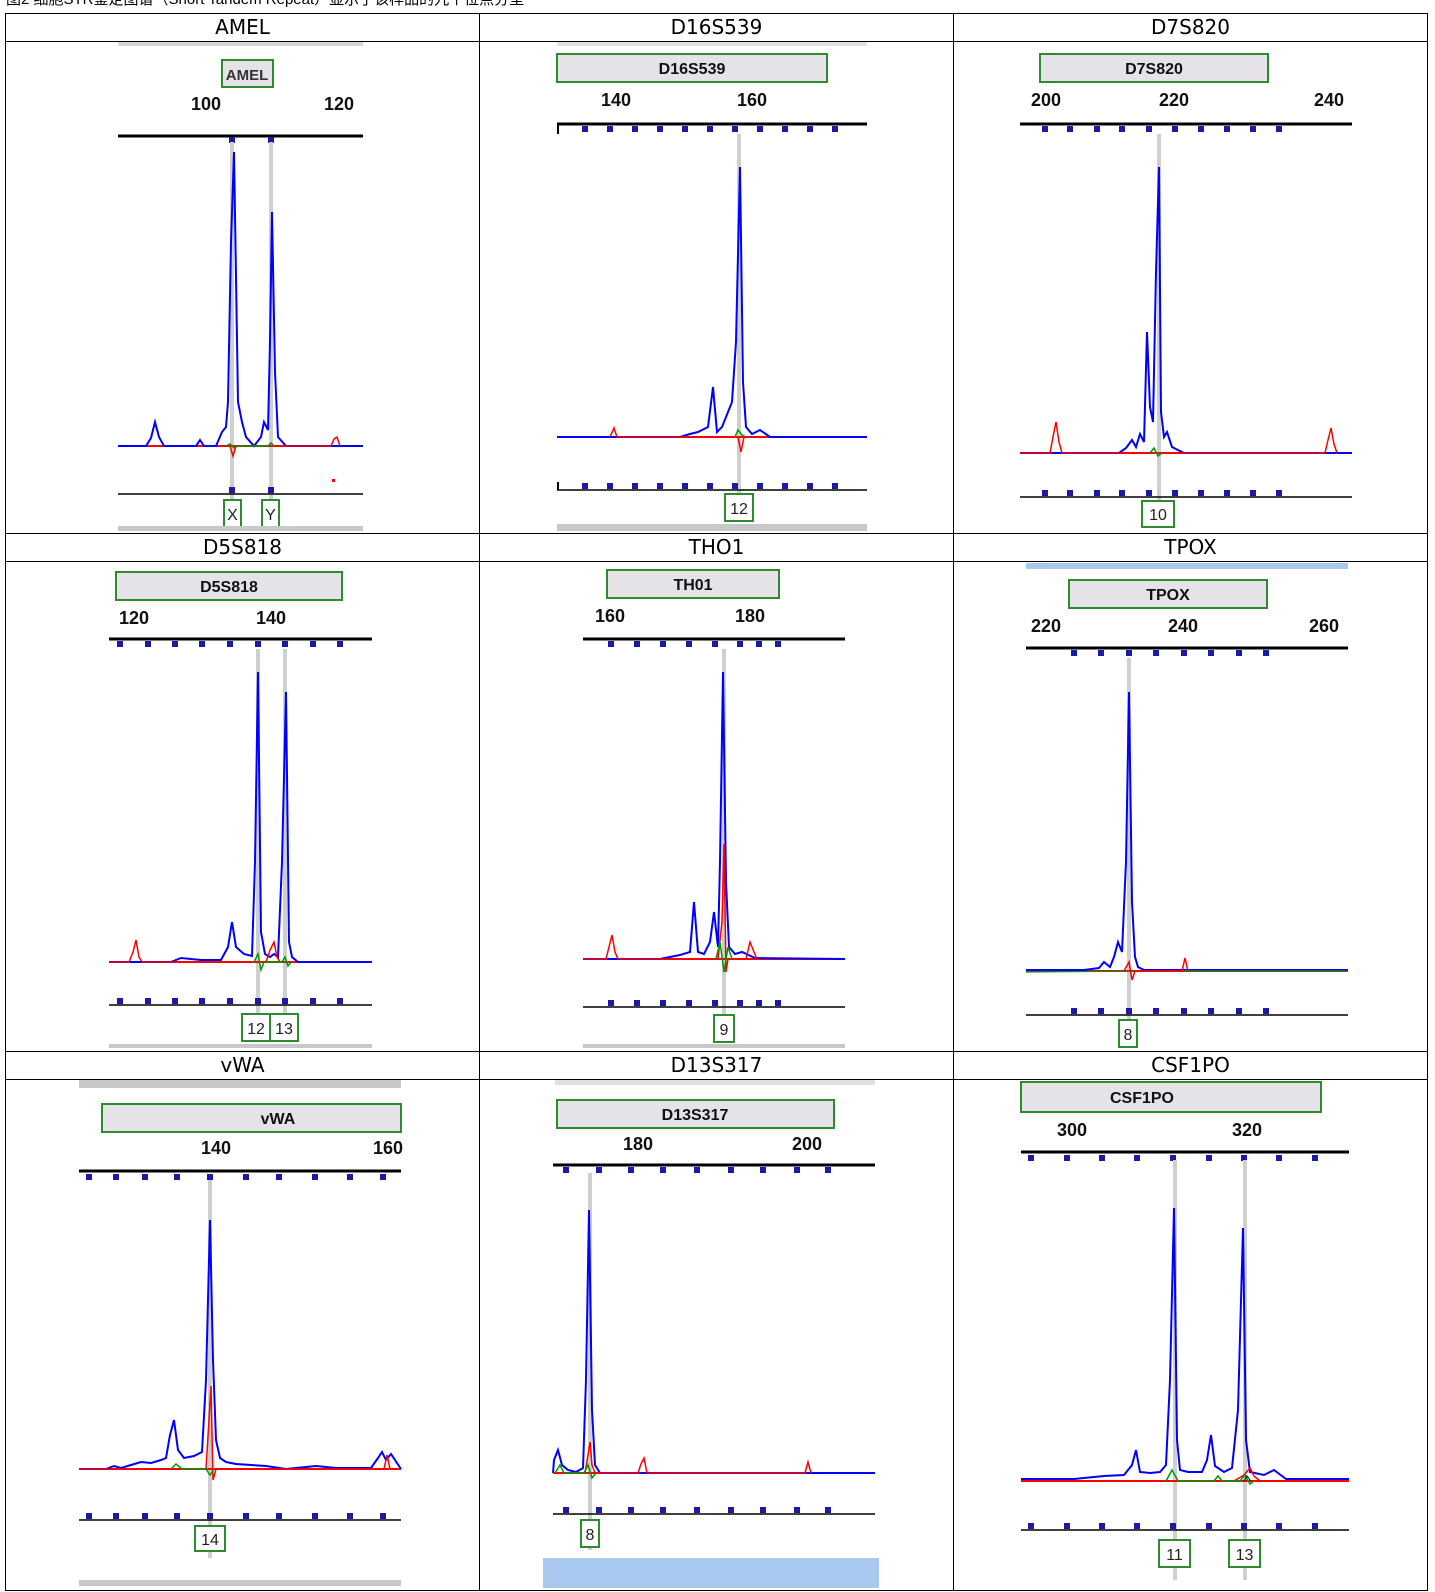  I want to click on tick-label-120: 120, so click(339, 104).